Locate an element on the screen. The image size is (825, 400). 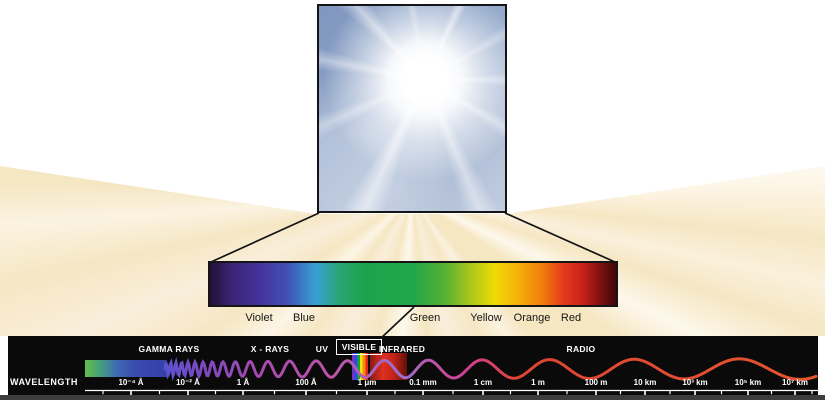
visible-color-label: Violet is located at coordinates (259, 318).